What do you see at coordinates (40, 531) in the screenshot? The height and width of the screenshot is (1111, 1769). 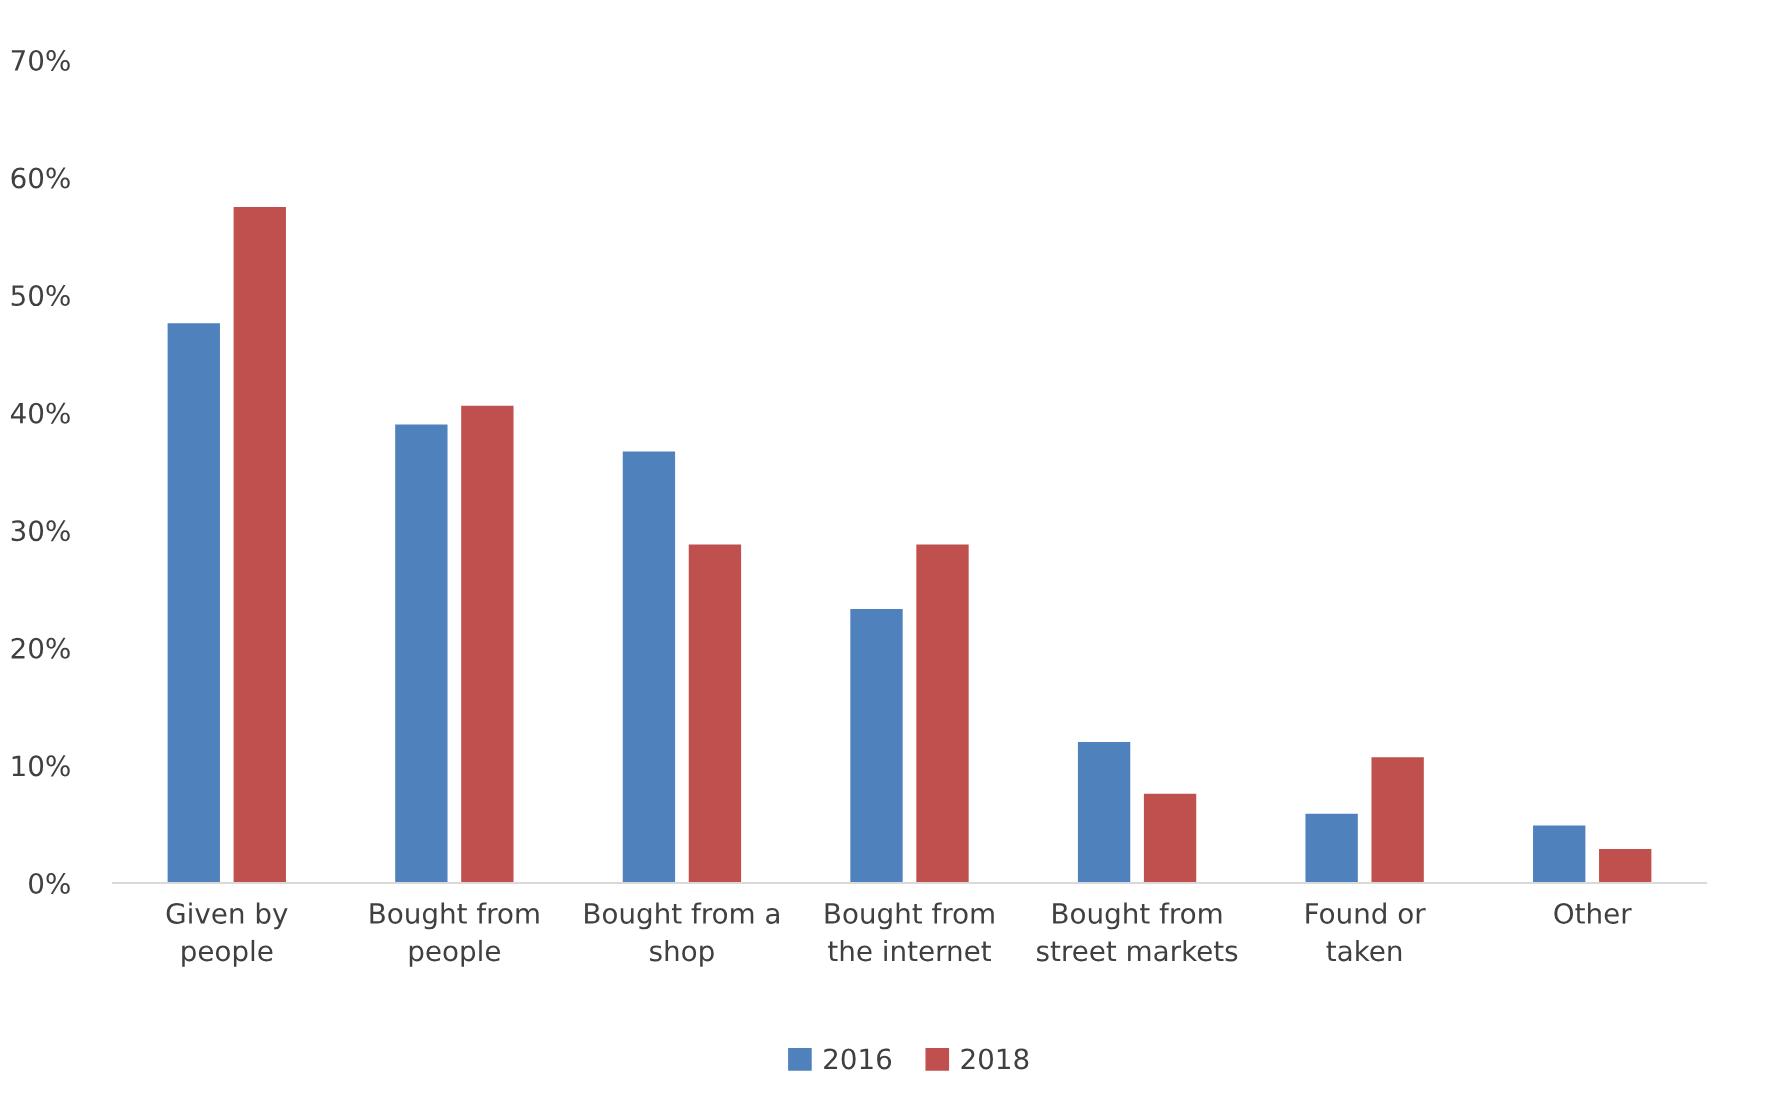 I see `y-tick-label: 30%` at bounding box center [40, 531].